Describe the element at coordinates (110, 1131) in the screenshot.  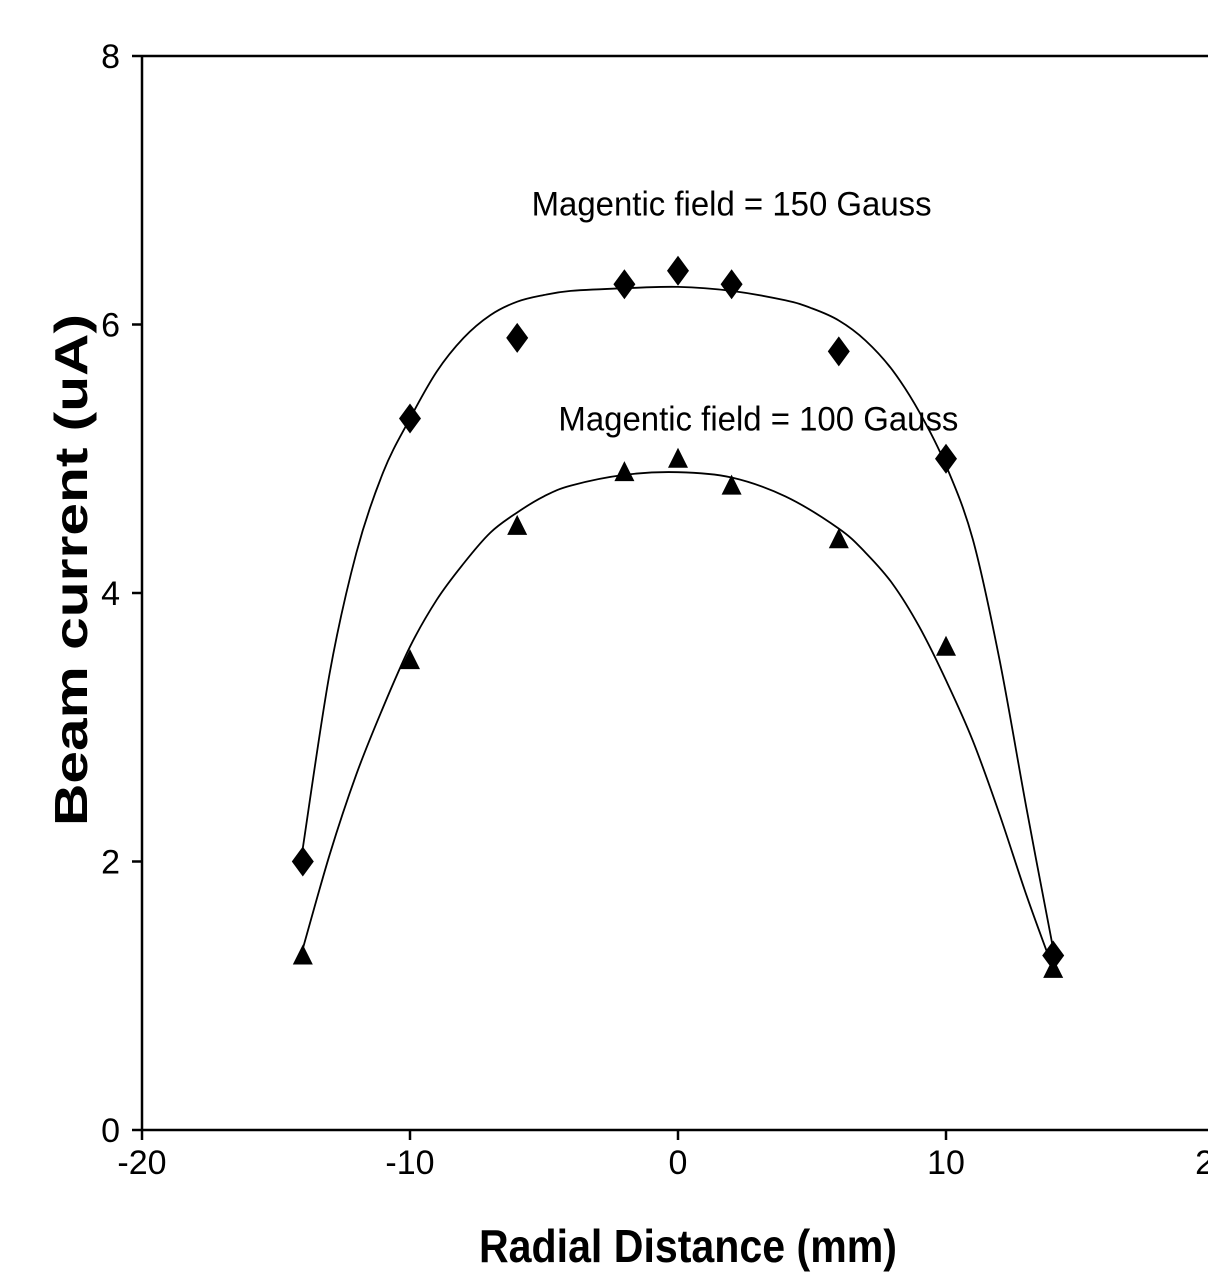
I see `y-tick-label: 0` at that location.